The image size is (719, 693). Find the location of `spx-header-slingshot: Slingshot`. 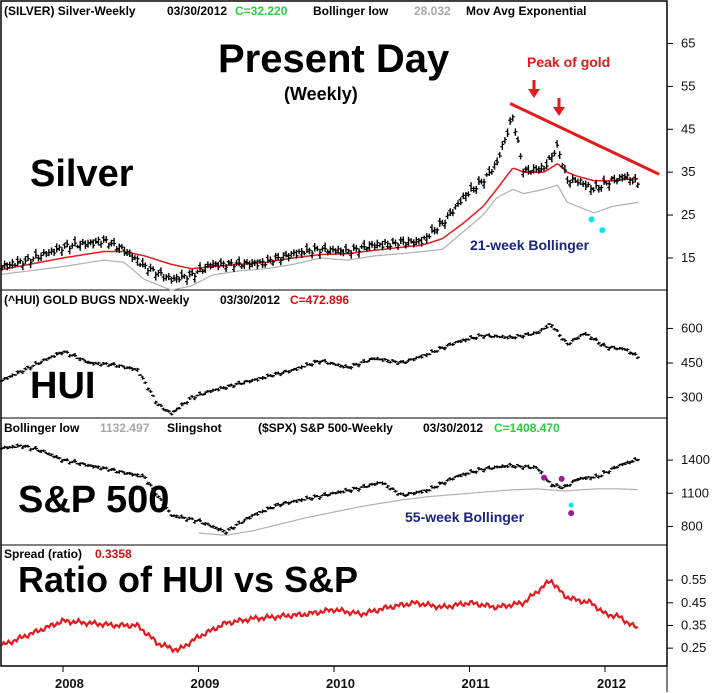

spx-header-slingshot: Slingshot is located at coordinates (194, 428).